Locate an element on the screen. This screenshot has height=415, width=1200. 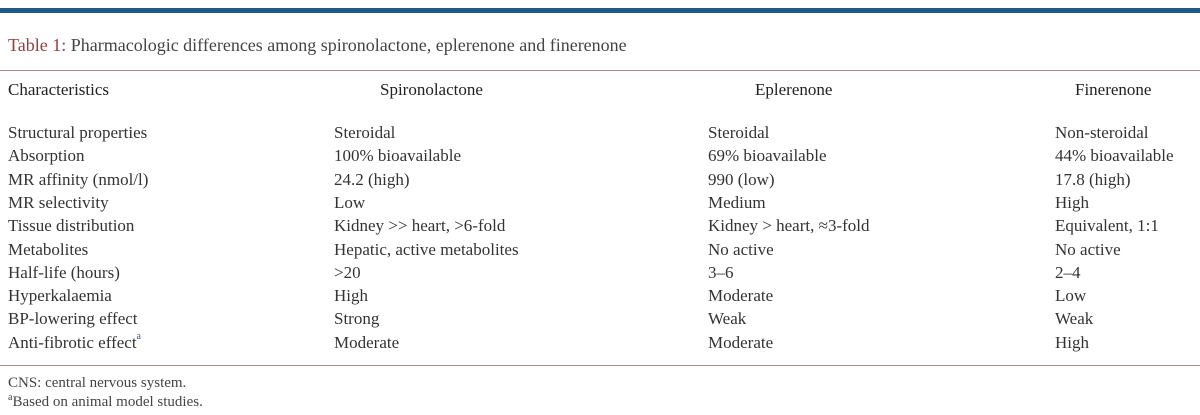
cell-text: >20 is located at coordinates (347, 272).